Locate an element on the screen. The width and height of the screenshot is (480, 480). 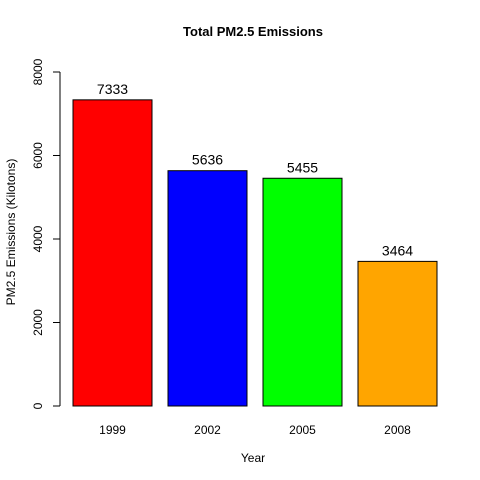
x-tick-label: 2002 is located at coordinates (207, 430).